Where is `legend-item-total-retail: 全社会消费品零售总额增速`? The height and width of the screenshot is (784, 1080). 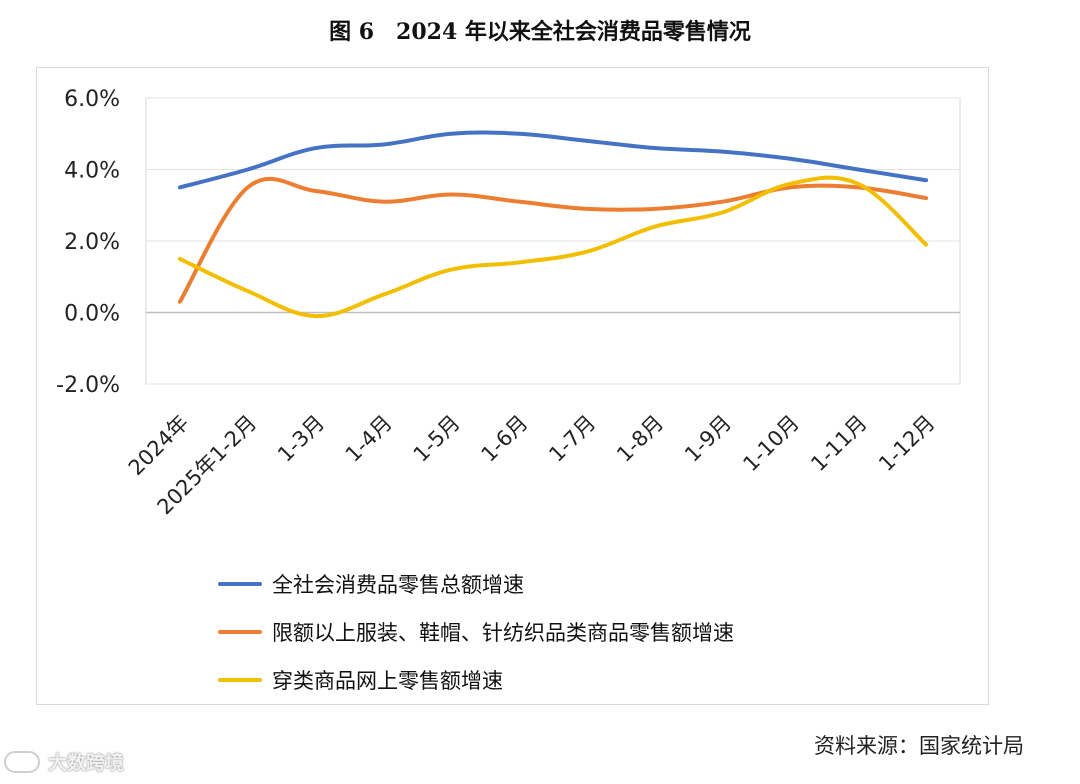
legend-item-total-retail: 全社会消费品零售总额增速 is located at coordinates (476, 584).